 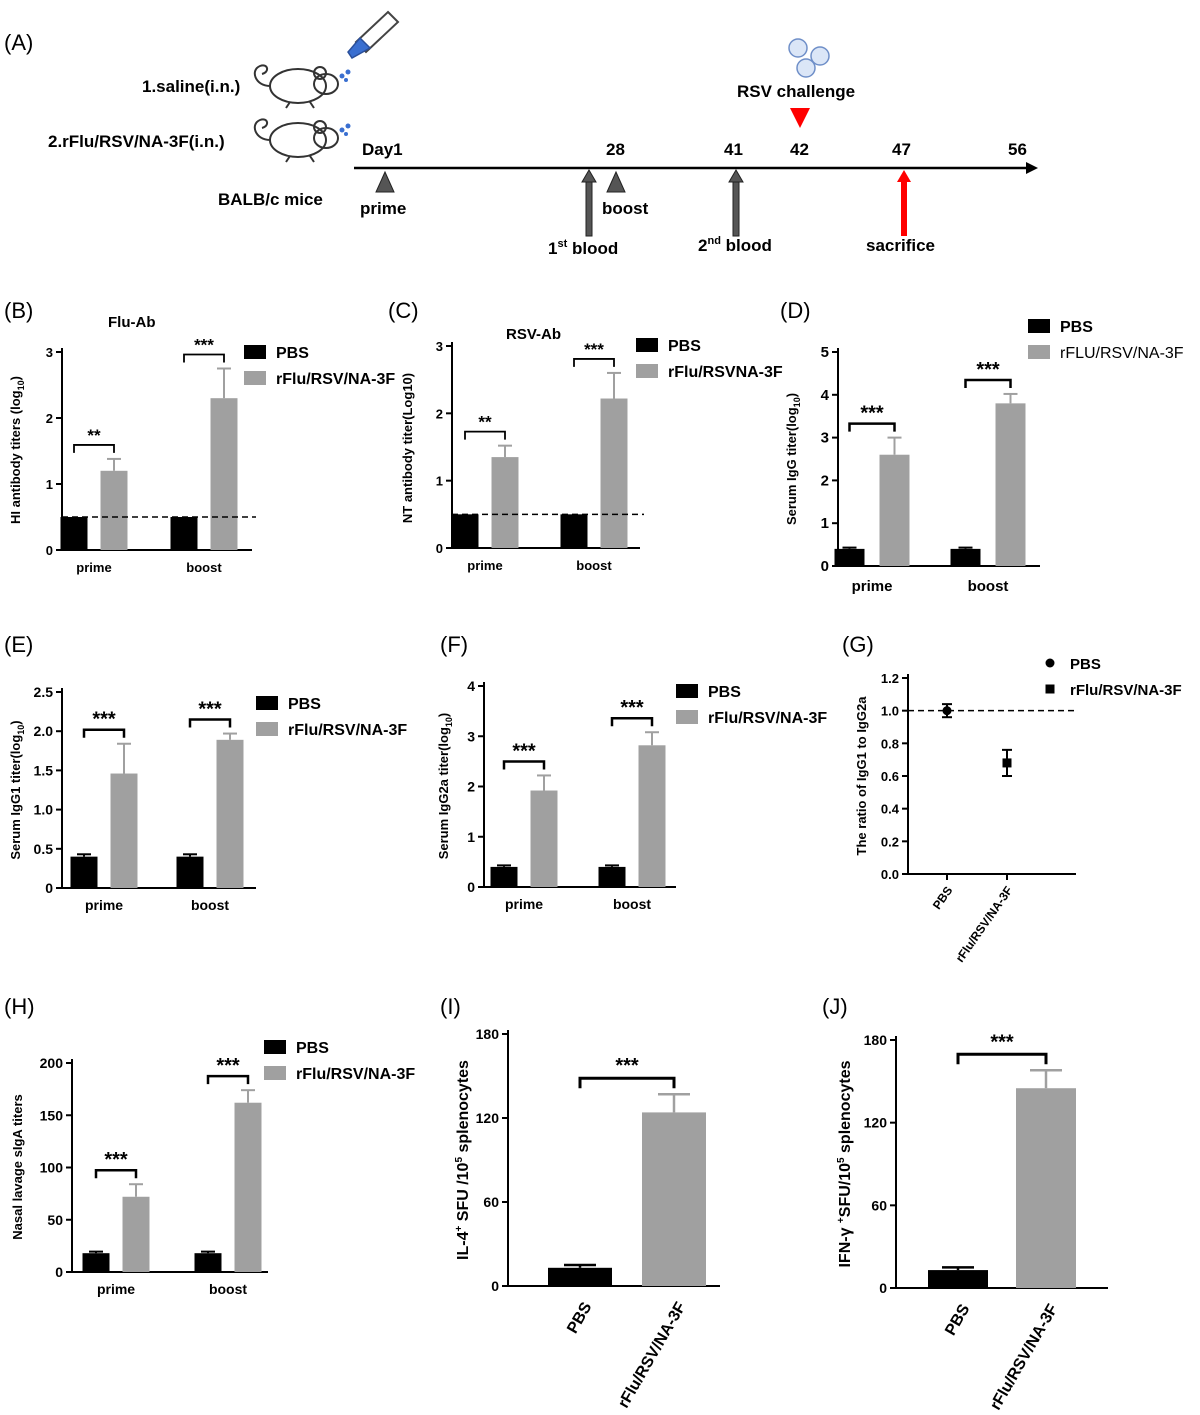 I want to click on legend-swatch-vaccine, so click(x=1039, y=352).